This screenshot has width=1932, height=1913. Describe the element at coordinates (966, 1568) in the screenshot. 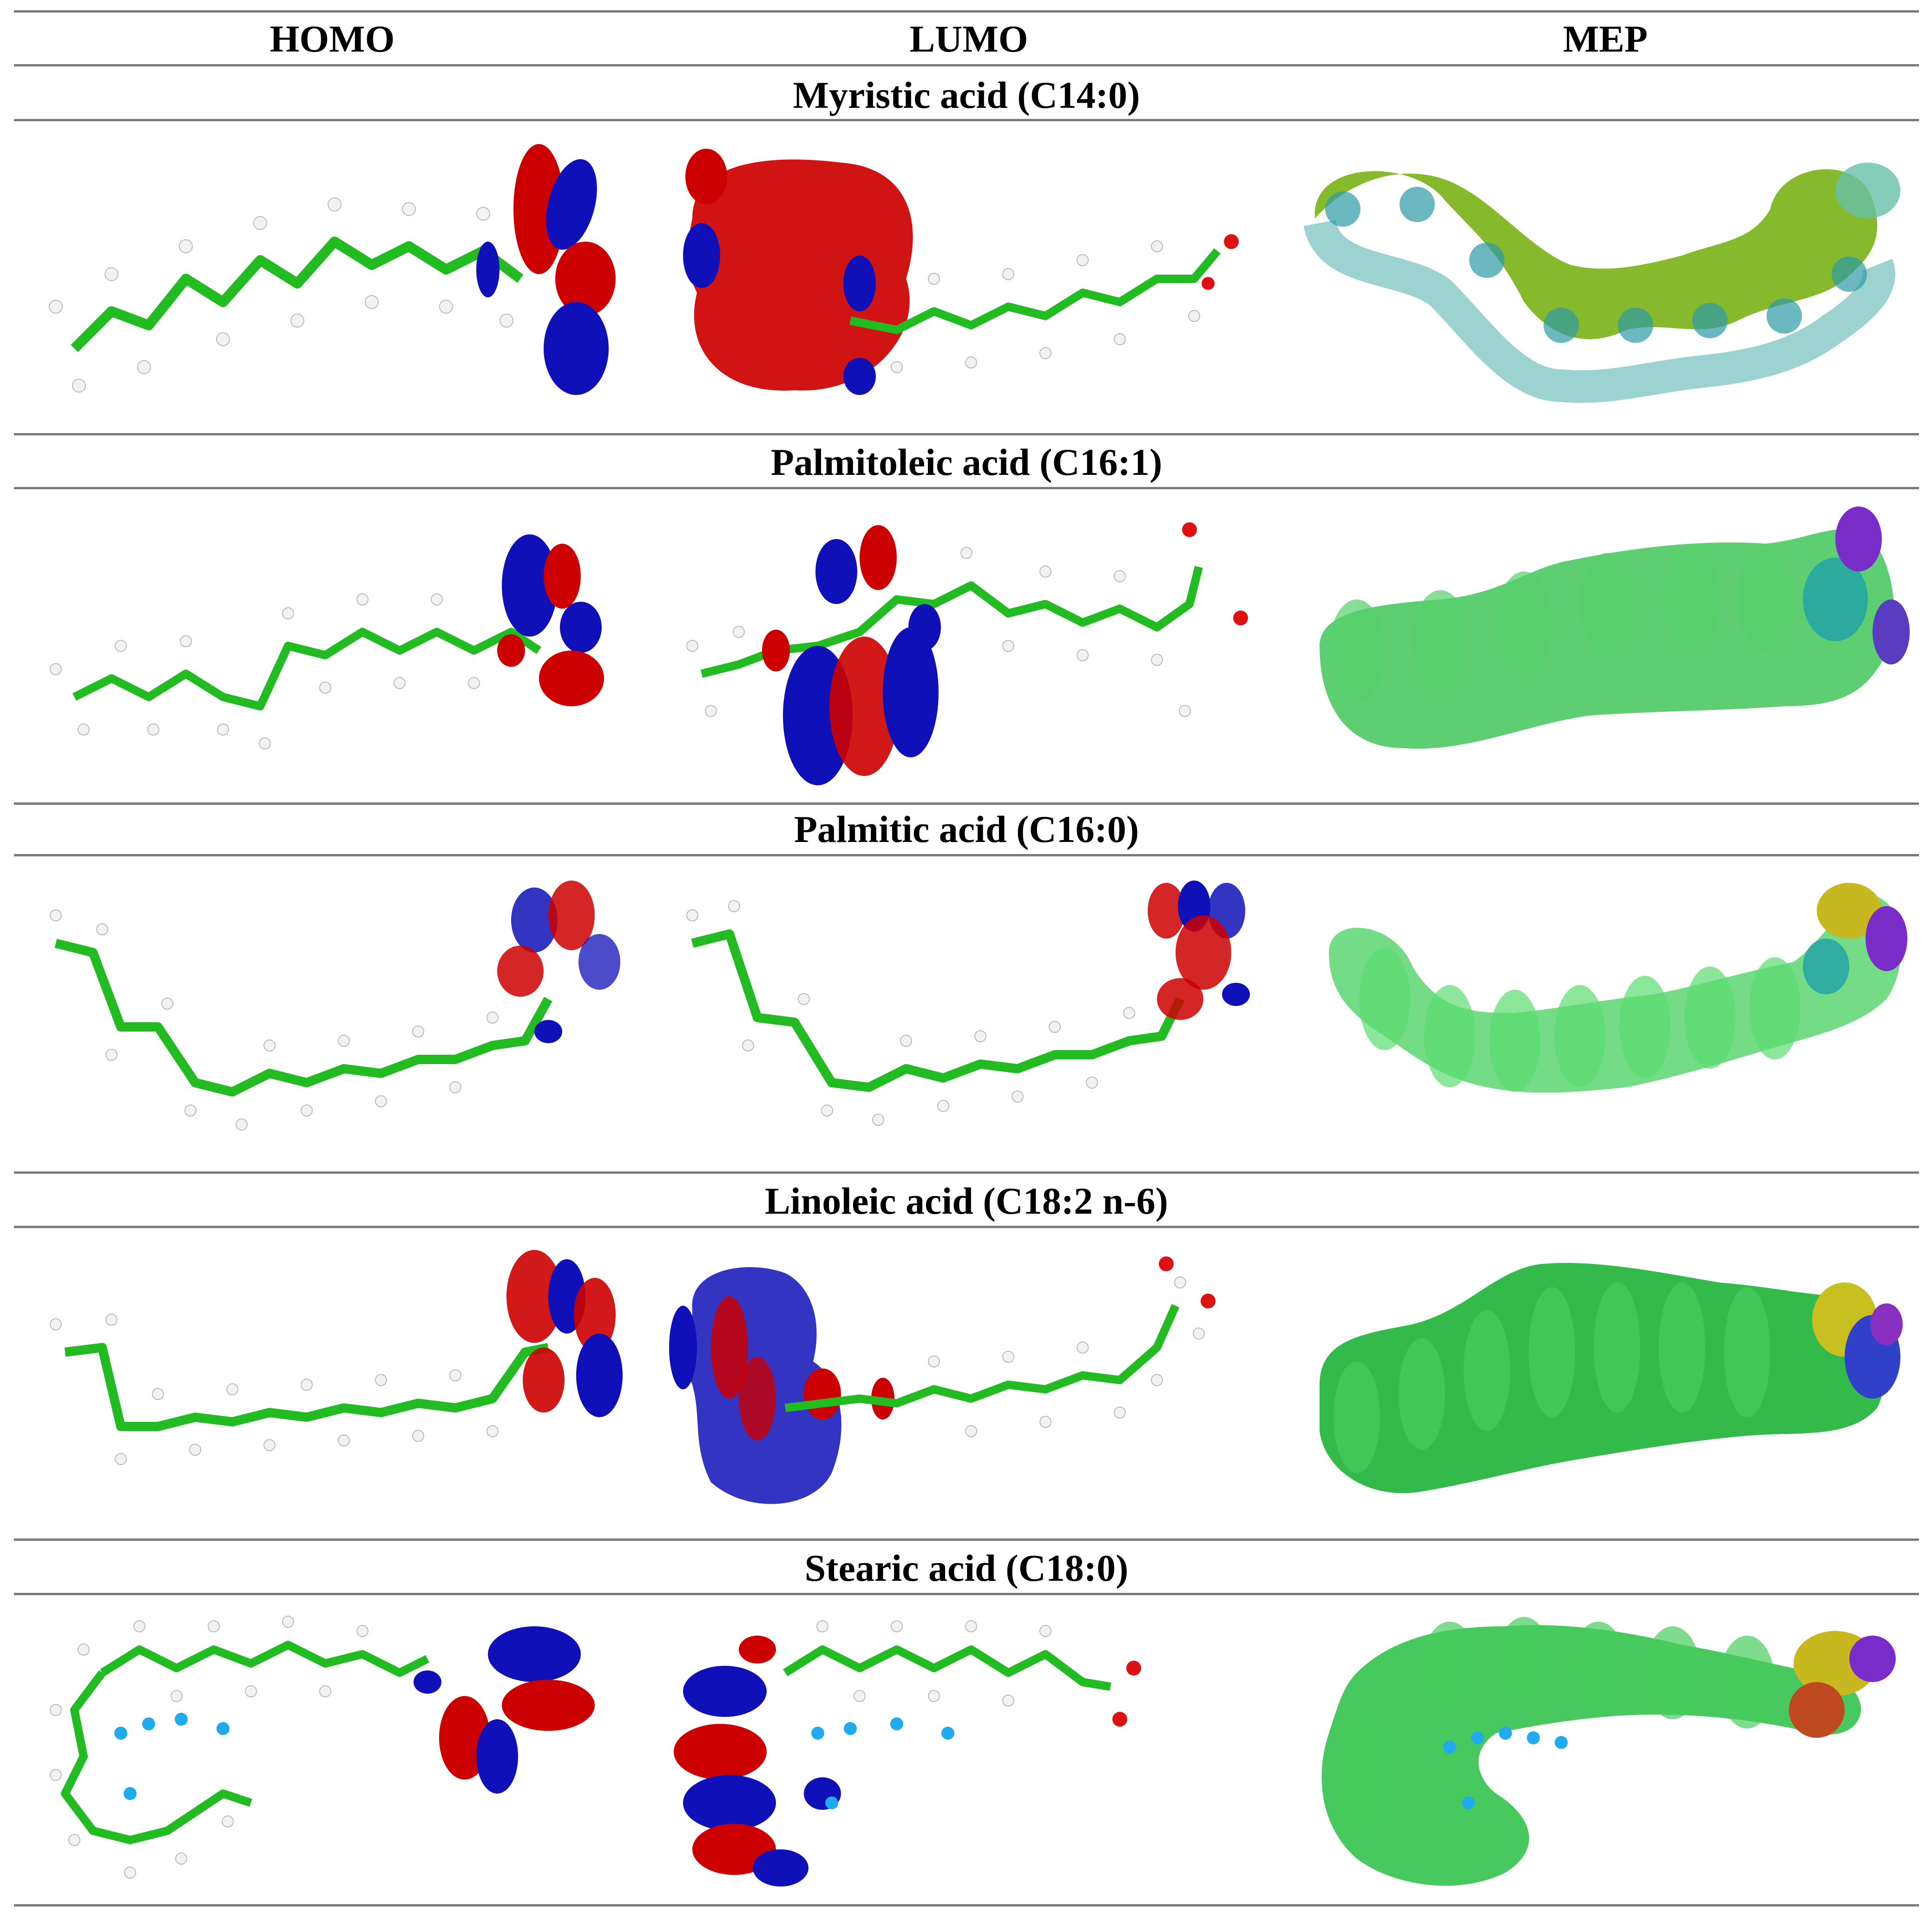

I see `row-title-stearic: Stearic acid (C18:0)` at that location.